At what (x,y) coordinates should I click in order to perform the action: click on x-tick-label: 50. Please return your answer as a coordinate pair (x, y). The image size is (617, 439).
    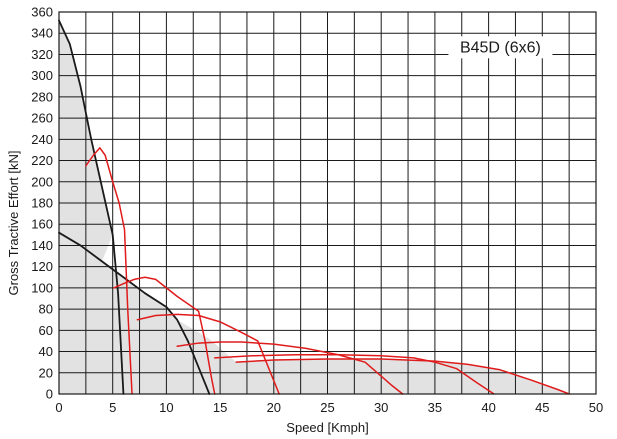
    Looking at the image, I should click on (596, 407).